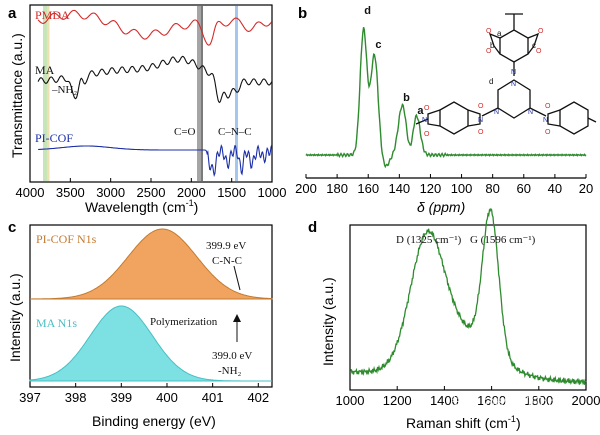 Image resolution: width=600 pixels, height=435 pixels. I want to click on series-pmda, so click(155, 27).